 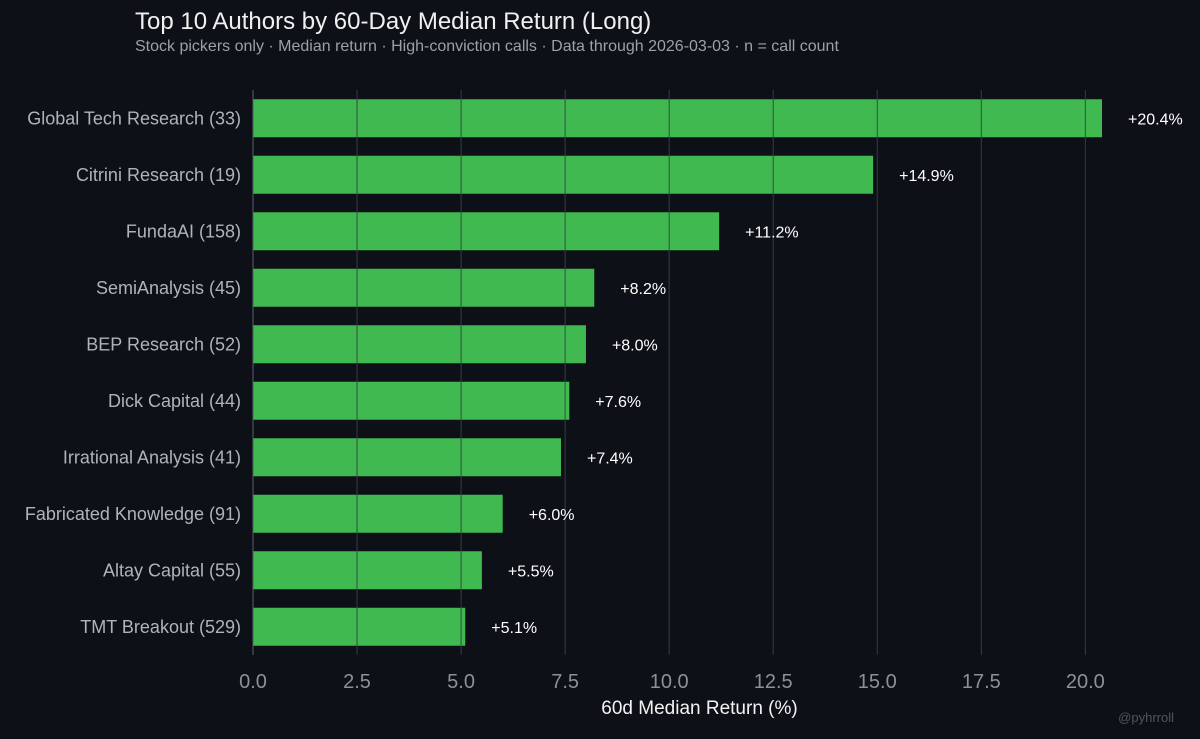 What do you see at coordinates (552, 515) in the screenshot?
I see `value-label: +6.0%` at bounding box center [552, 515].